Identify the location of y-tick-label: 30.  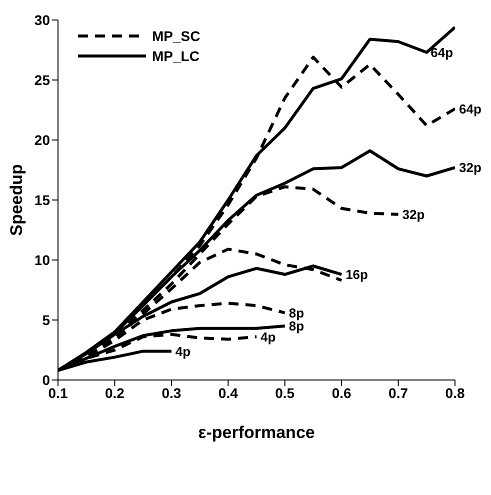
(42, 20).